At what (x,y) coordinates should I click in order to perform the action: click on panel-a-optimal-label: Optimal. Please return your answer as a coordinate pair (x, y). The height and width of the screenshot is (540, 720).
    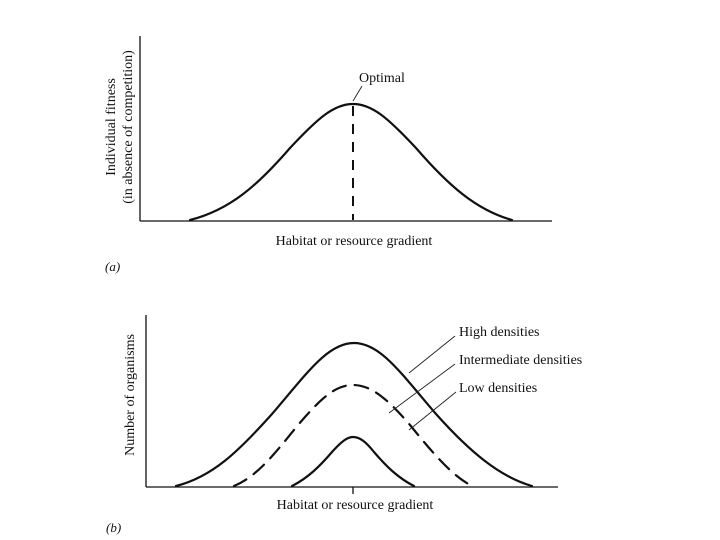
    Looking at the image, I should click on (382, 78).